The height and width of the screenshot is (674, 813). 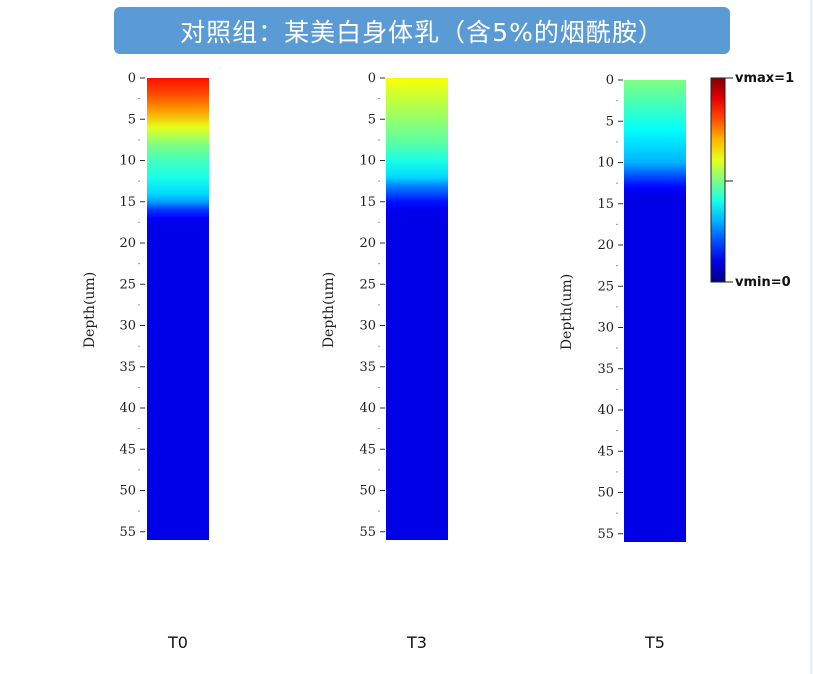 I want to click on chart-title: 对照组：某美白身体乳（含5%的烟酰胺）, so click(x=422, y=32).